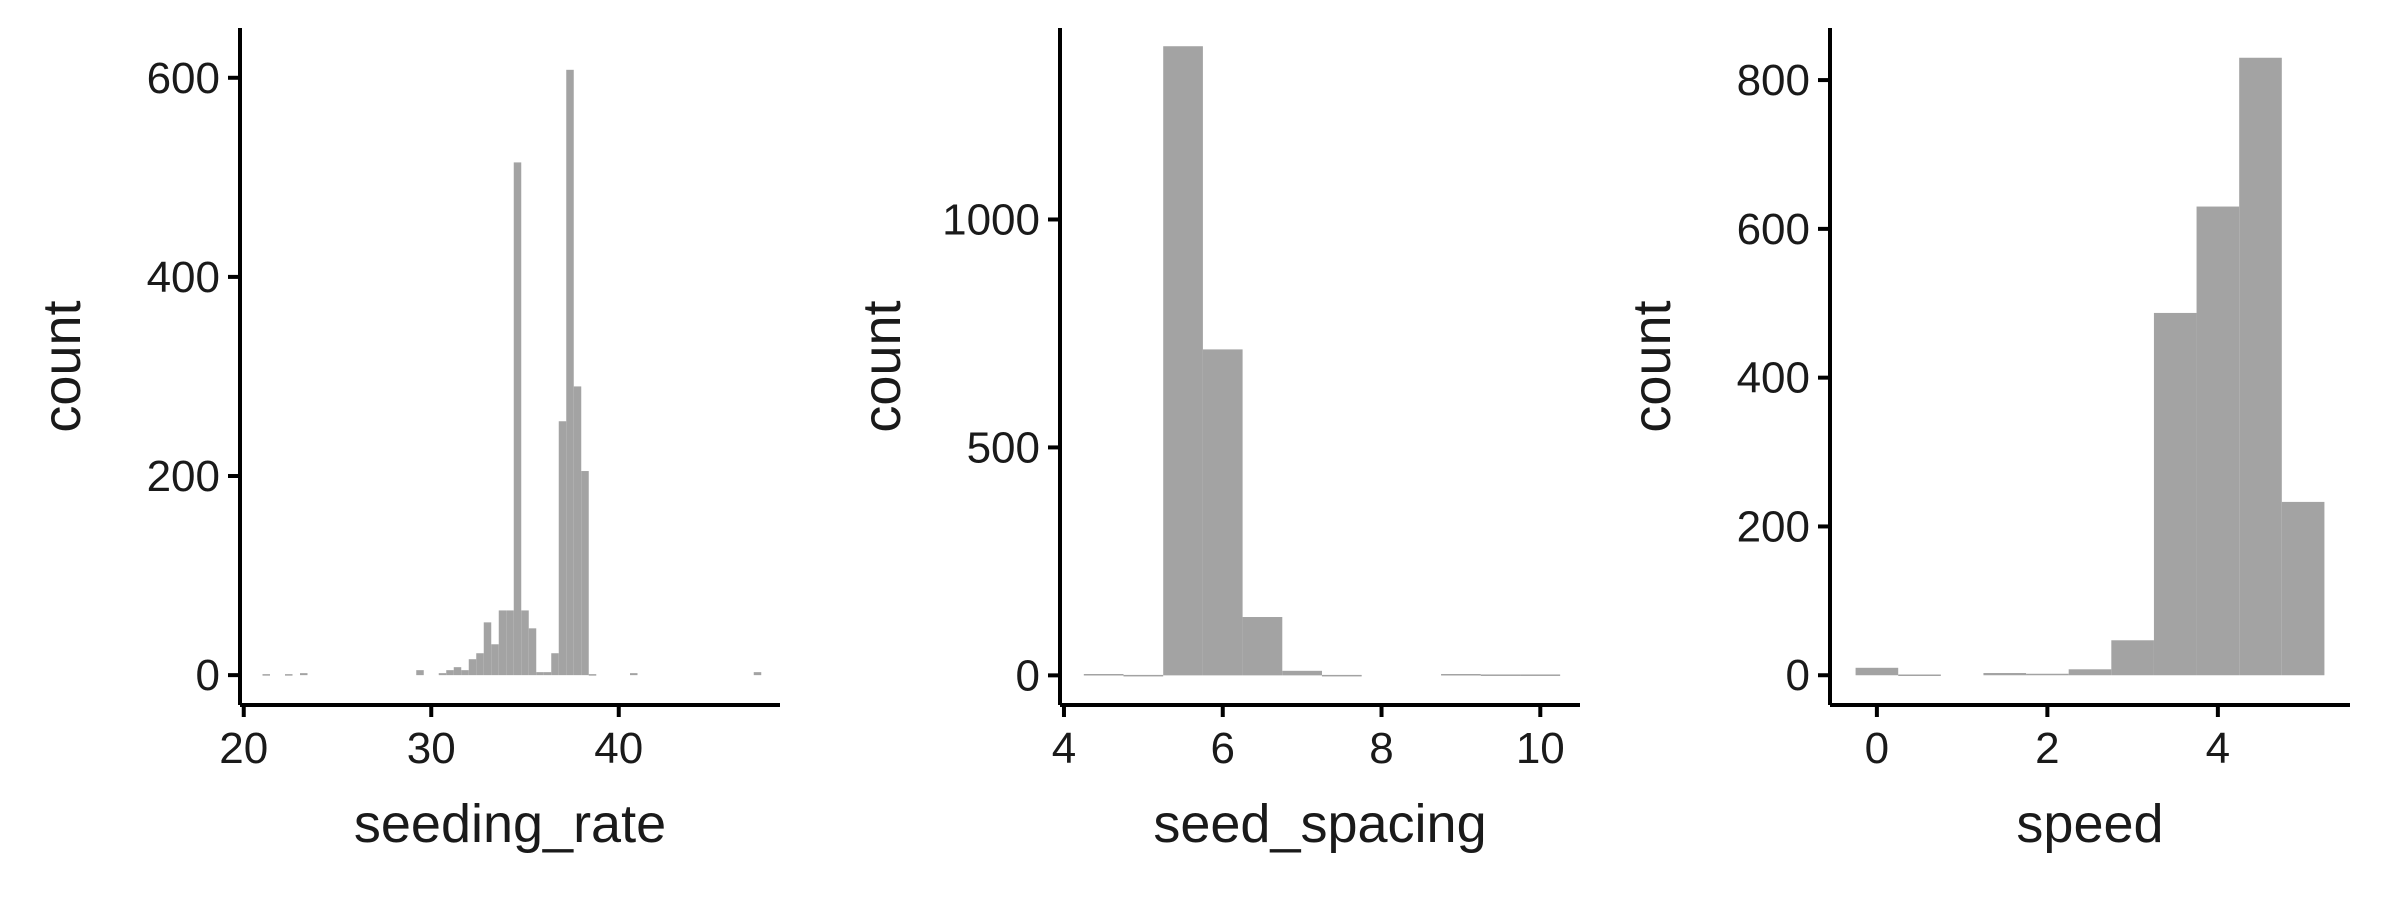  What do you see at coordinates (1773, 80) in the screenshot?
I see `y-tick-label: 800` at bounding box center [1773, 80].